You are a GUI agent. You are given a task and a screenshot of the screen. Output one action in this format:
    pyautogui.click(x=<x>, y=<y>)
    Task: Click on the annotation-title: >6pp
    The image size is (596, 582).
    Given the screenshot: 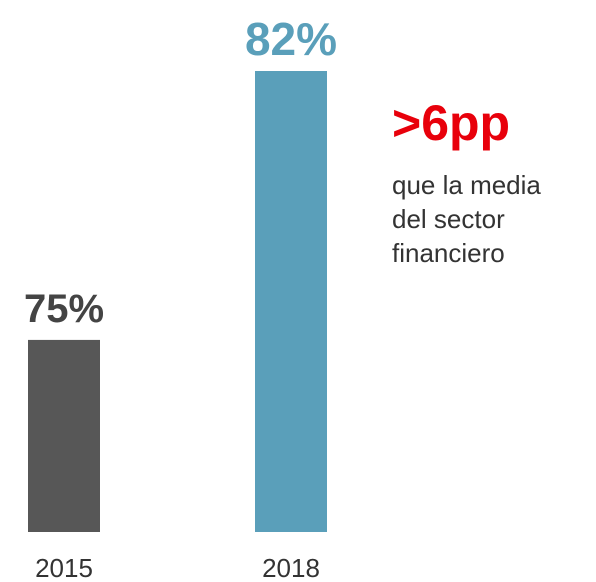 What is the action you would take?
    pyautogui.click(x=451, y=123)
    